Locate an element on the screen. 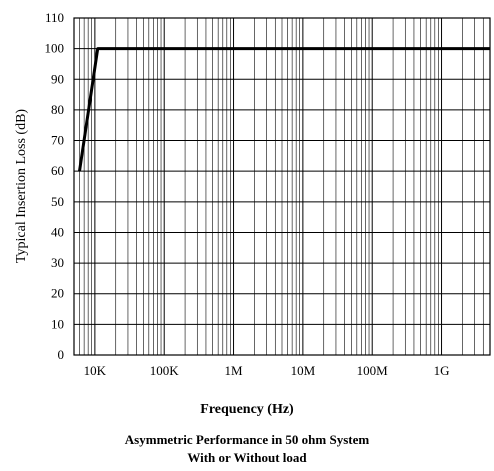 This screenshot has width=494, height=471. y-tick-label: 40 is located at coordinates (57, 231).